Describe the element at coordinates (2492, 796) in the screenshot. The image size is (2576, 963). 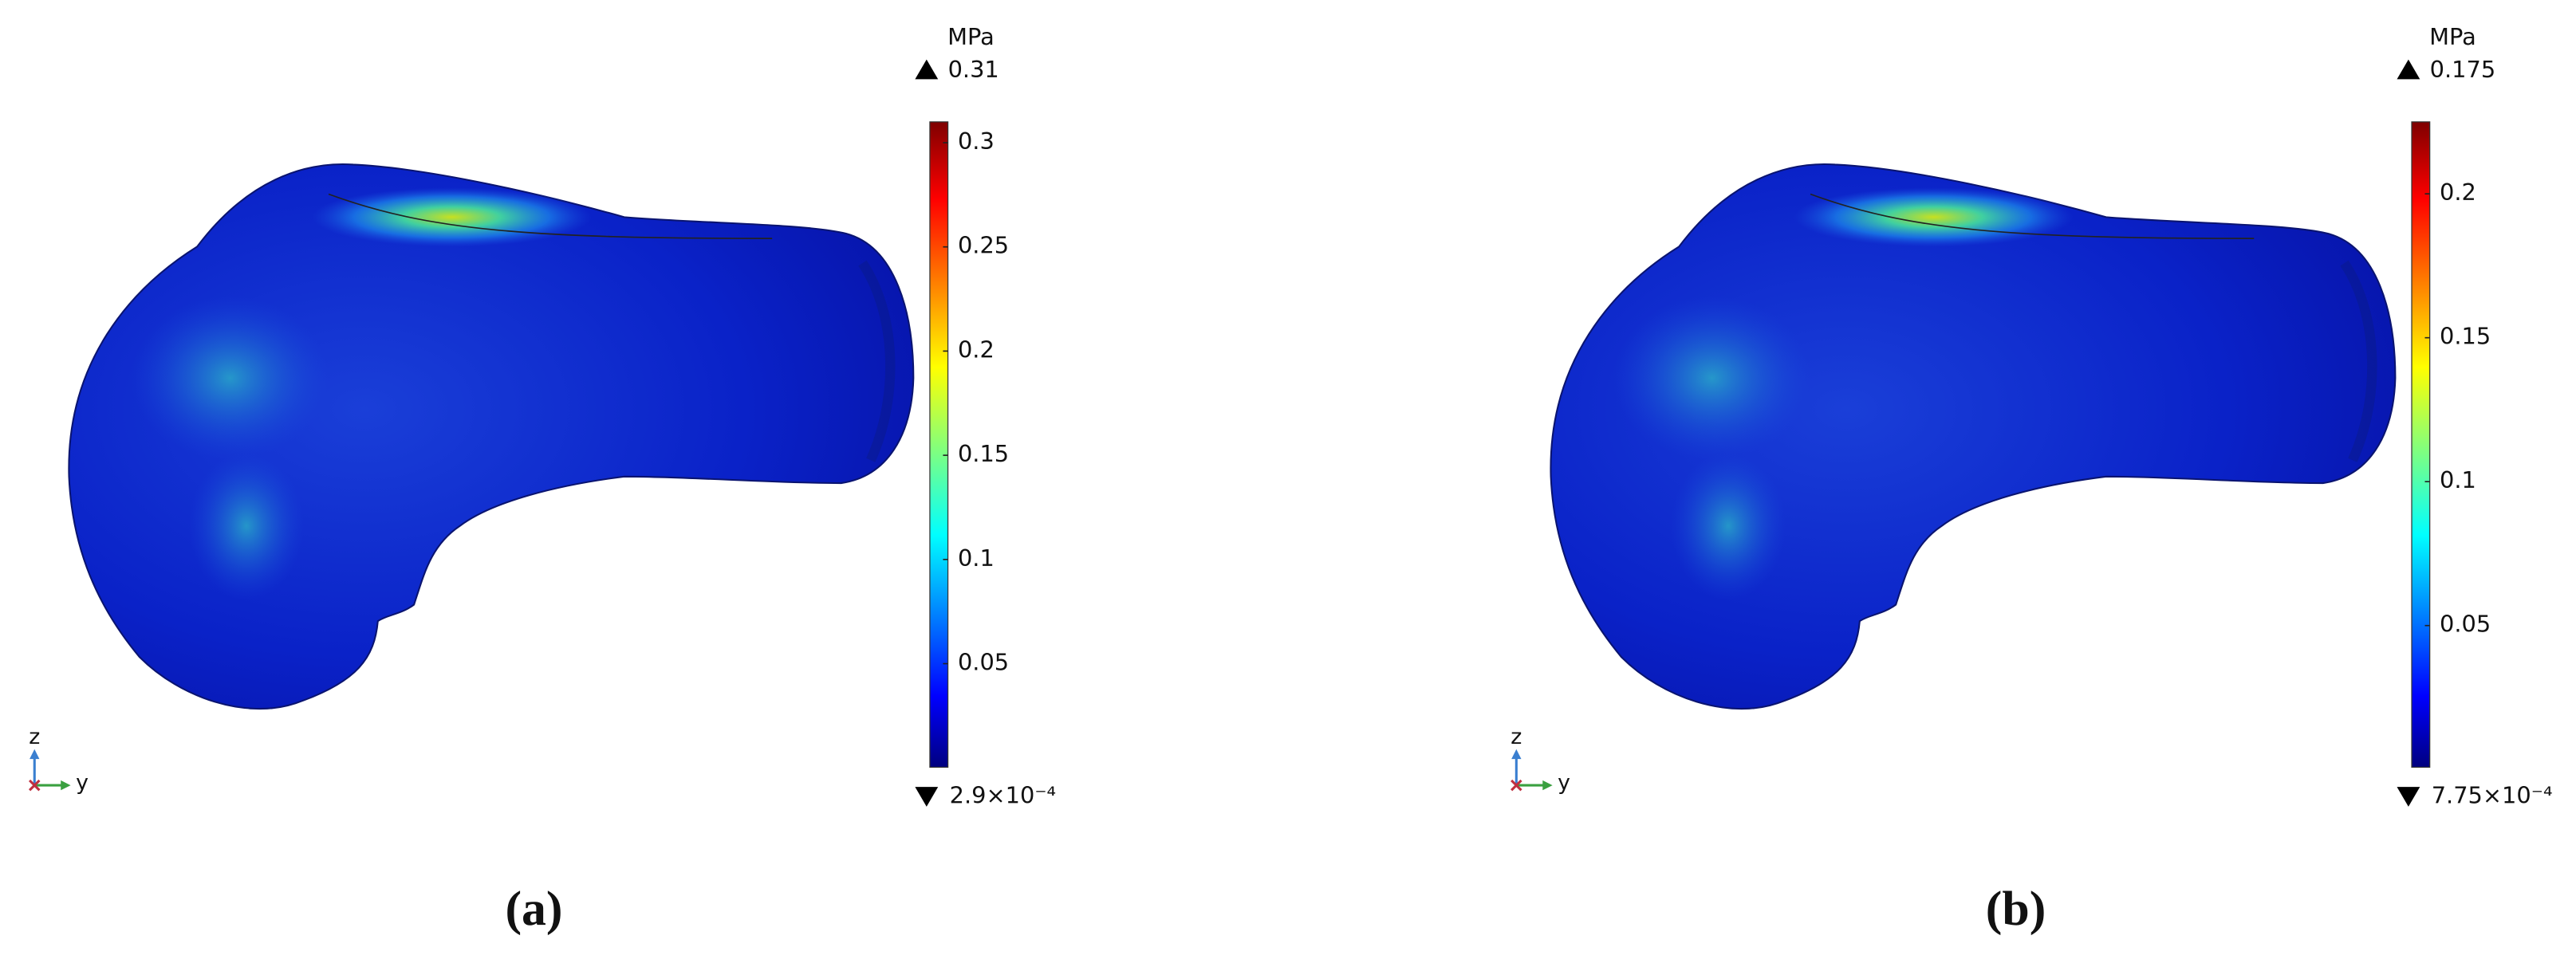
I see `min-label: 7.75×10⁻⁴` at that location.